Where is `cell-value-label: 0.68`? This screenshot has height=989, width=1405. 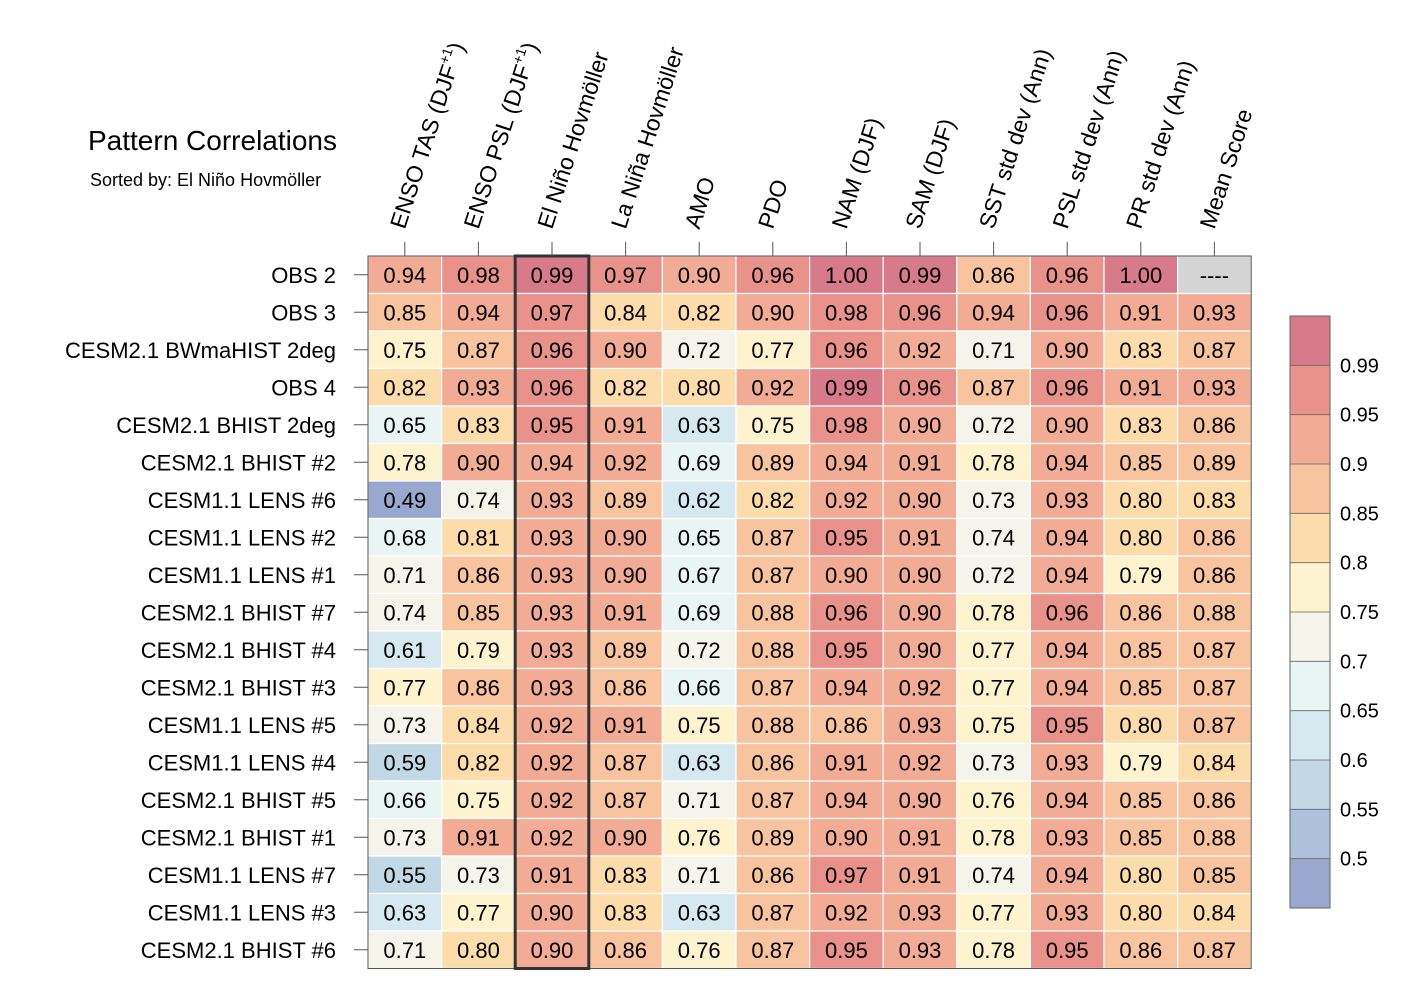 cell-value-label: 0.68 is located at coordinates (404, 537).